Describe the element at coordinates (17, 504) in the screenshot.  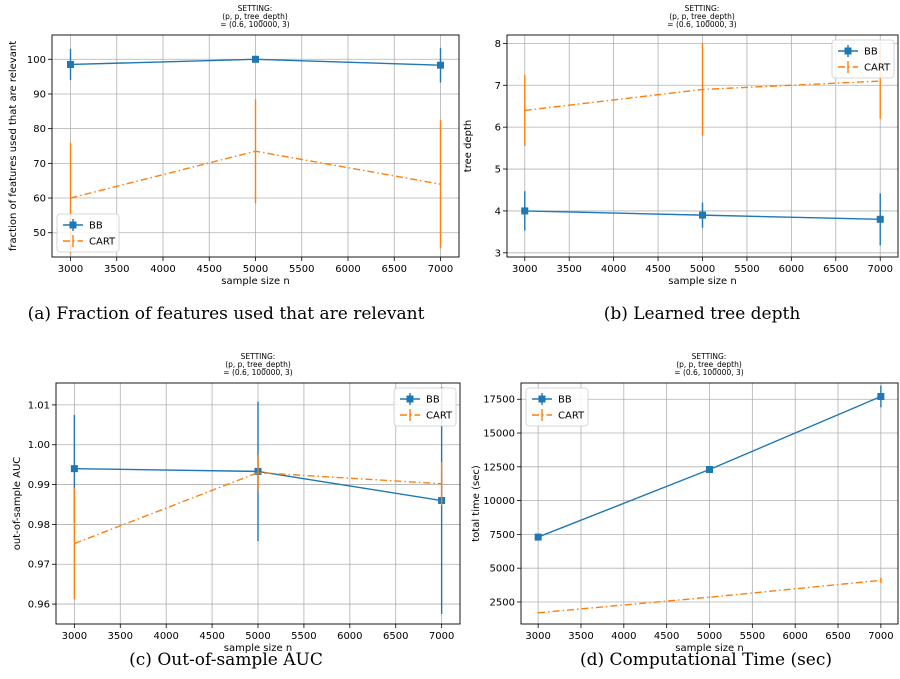
I see `y-axis-label: out-of-sample AUC` at that location.